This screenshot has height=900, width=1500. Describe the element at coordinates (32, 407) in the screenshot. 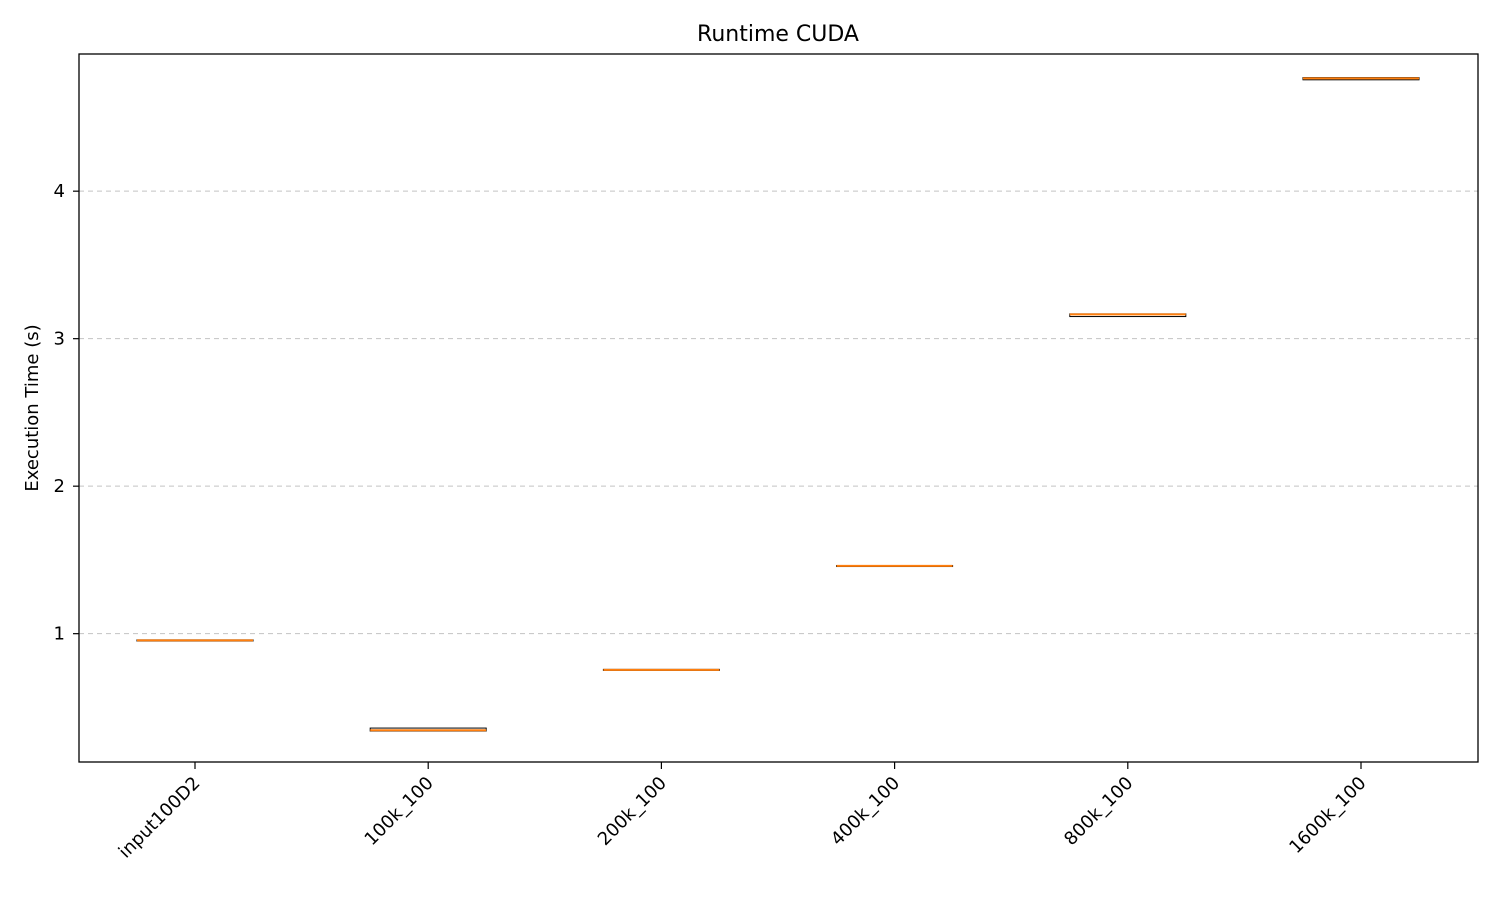

I see `y-axis-title: Execution Time (s)` at that location.